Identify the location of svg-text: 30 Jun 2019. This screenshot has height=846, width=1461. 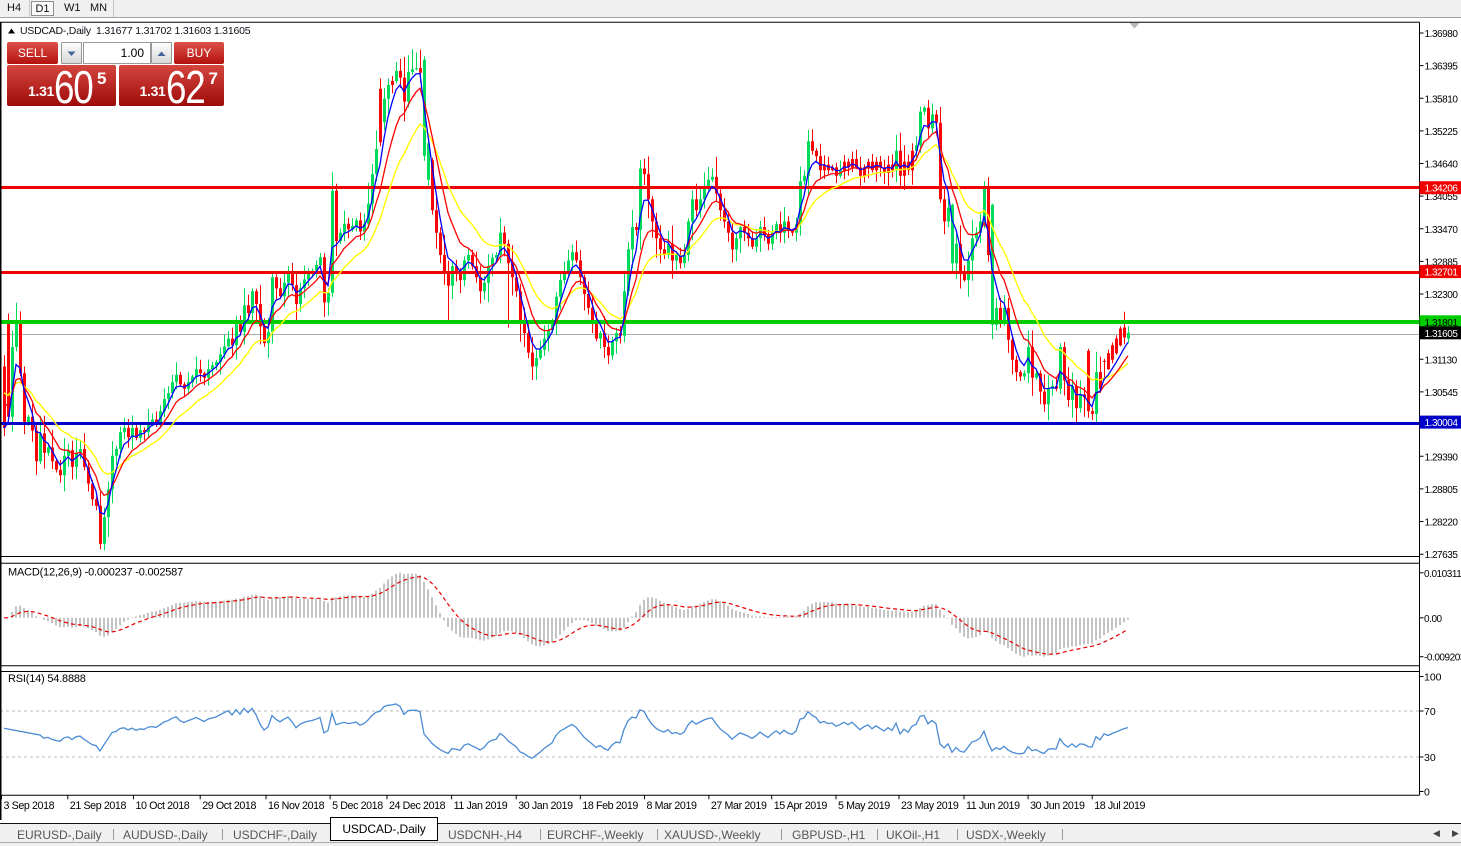
(1057, 806).